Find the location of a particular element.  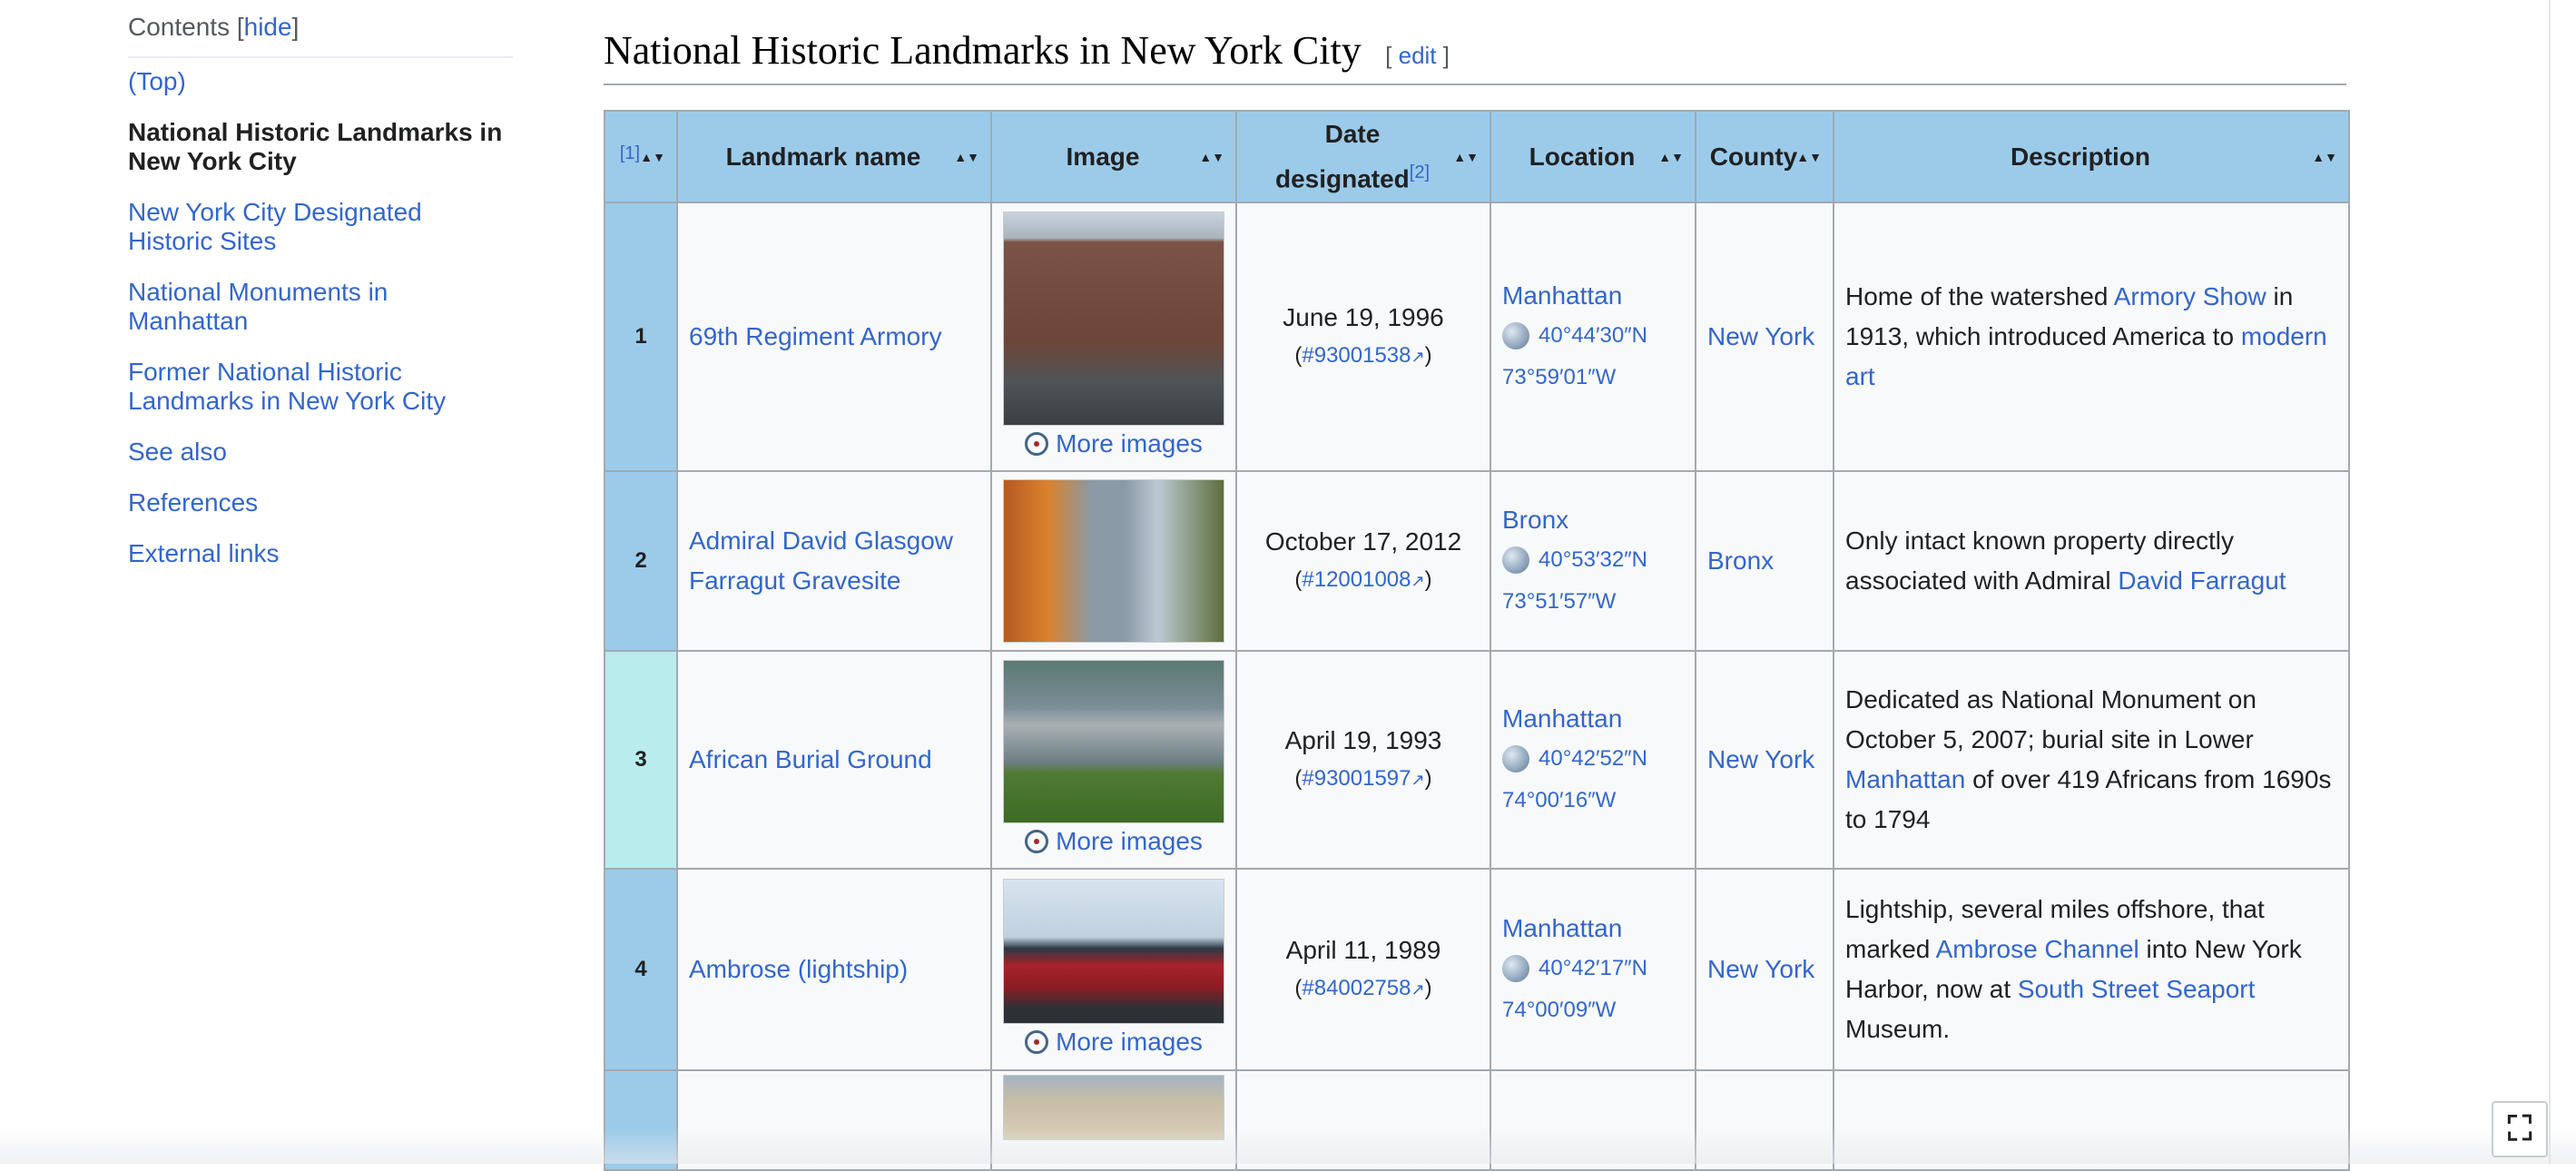

toc-bracket-close: ] is located at coordinates (295, 27).